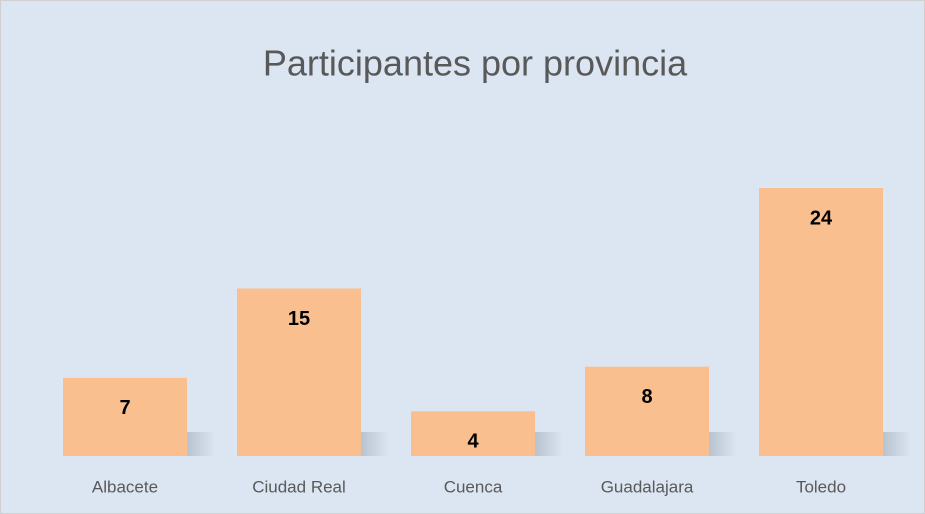 This screenshot has height=514, width=925. What do you see at coordinates (647, 486) in the screenshot?
I see `x-tick-label: Guadalajara` at bounding box center [647, 486].